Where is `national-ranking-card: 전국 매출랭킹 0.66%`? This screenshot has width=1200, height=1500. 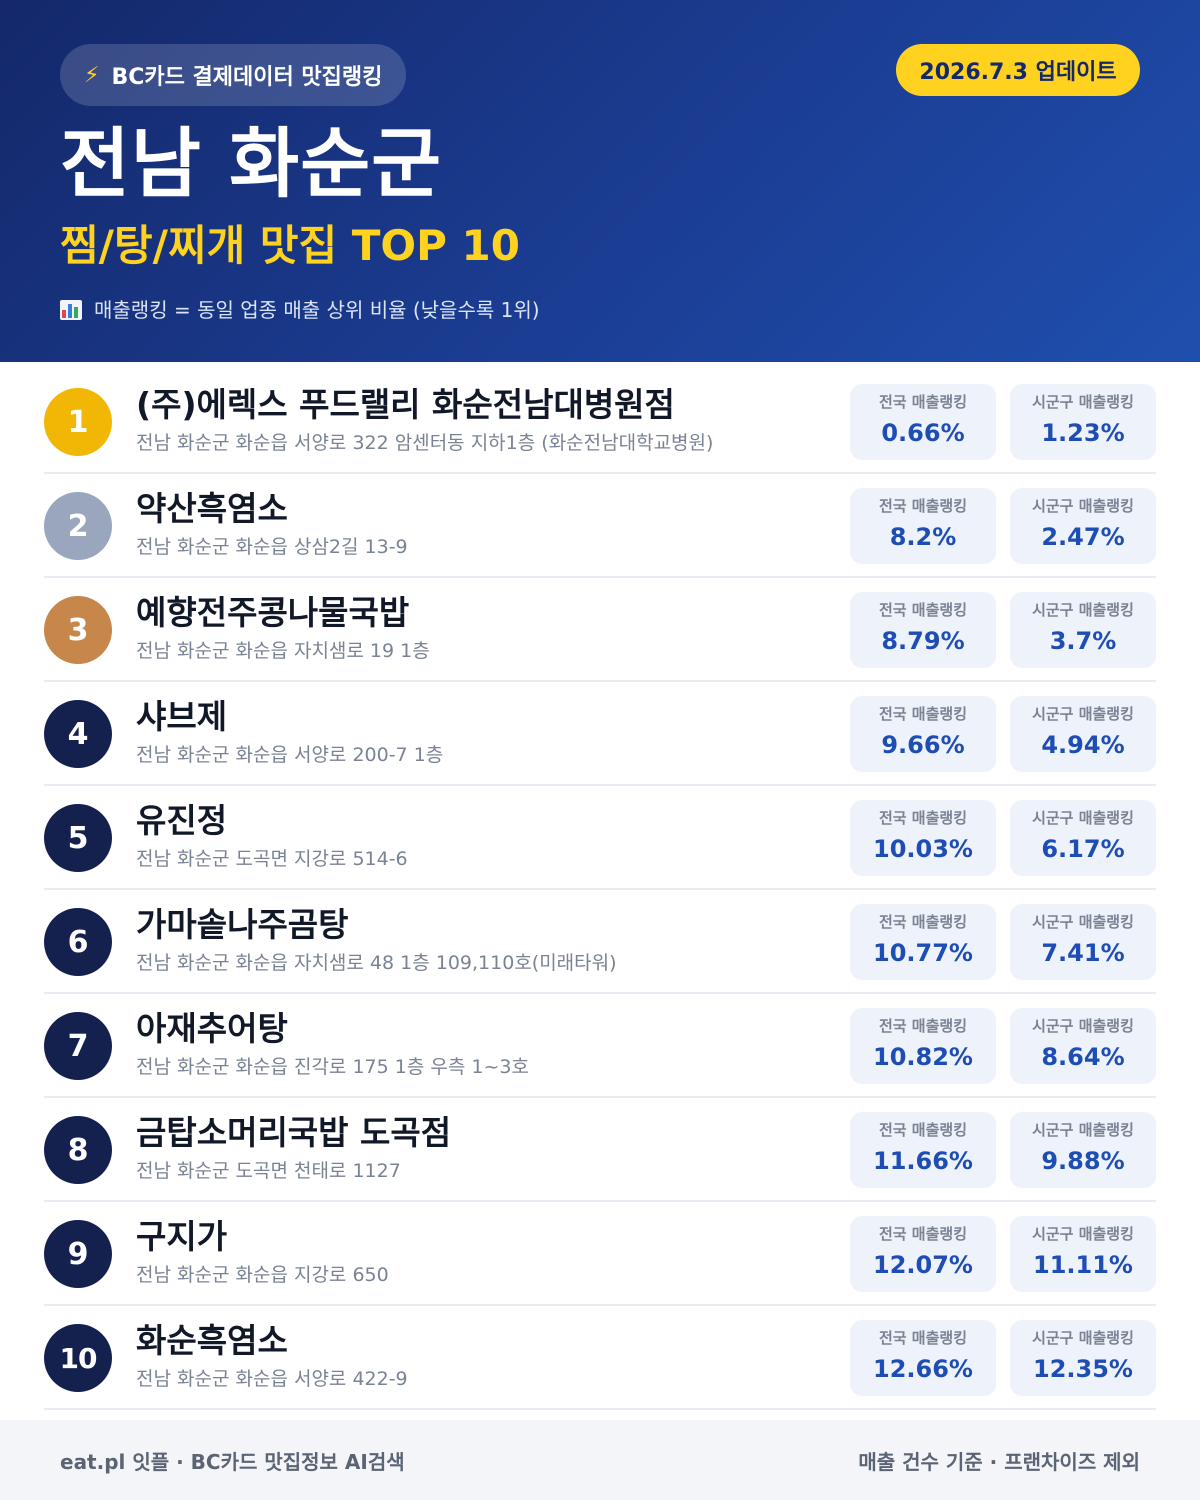 national-ranking-card: 전국 매출랭킹 0.66% is located at coordinates (923, 422).